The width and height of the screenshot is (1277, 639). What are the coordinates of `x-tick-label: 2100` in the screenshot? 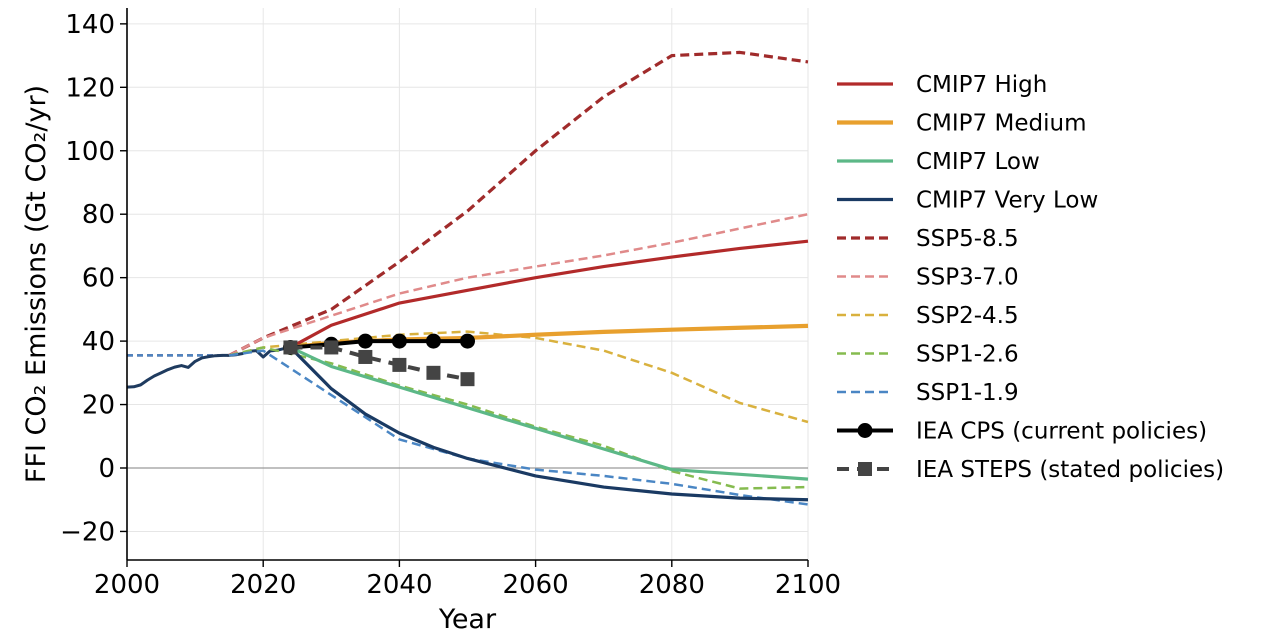 It's located at (808, 585).